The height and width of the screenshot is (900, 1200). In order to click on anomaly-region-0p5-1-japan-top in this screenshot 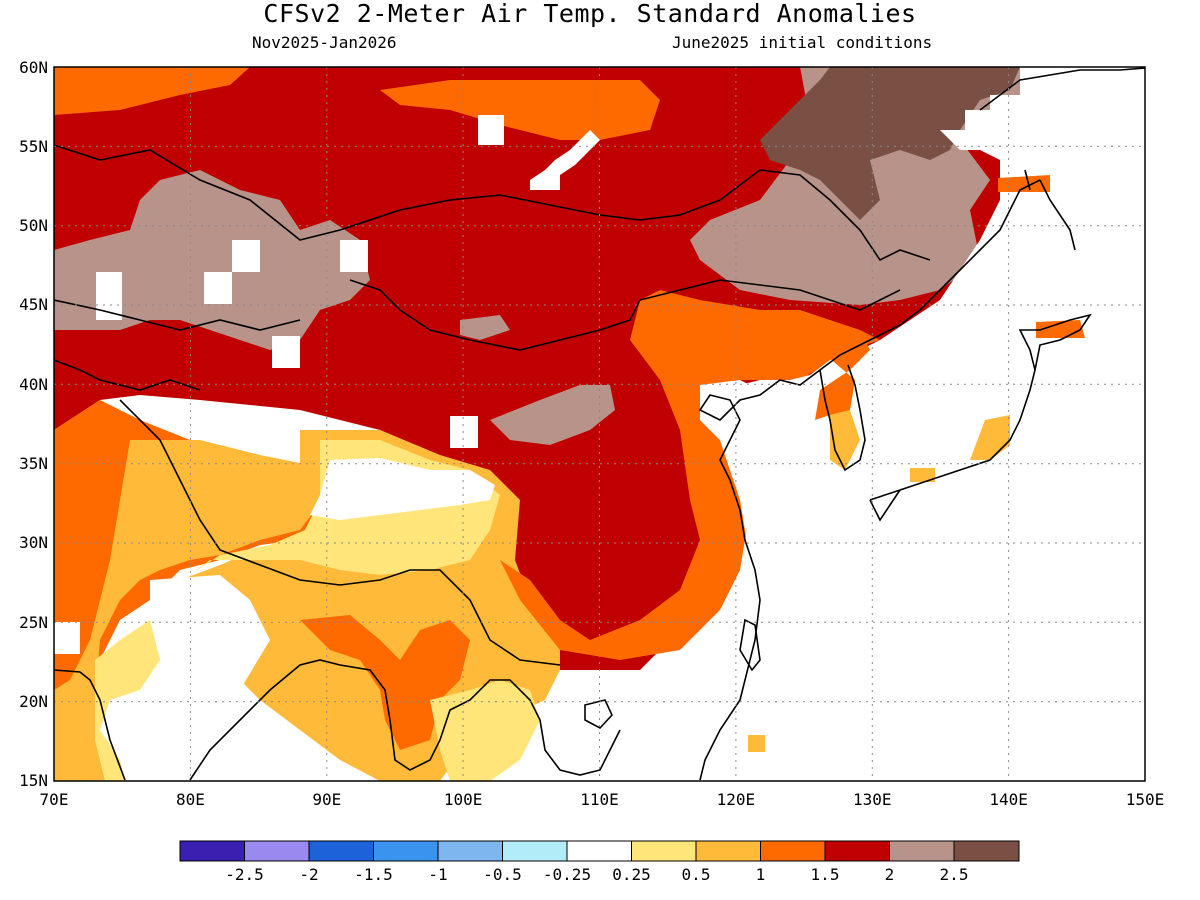, I will do `click(990, 437)`.